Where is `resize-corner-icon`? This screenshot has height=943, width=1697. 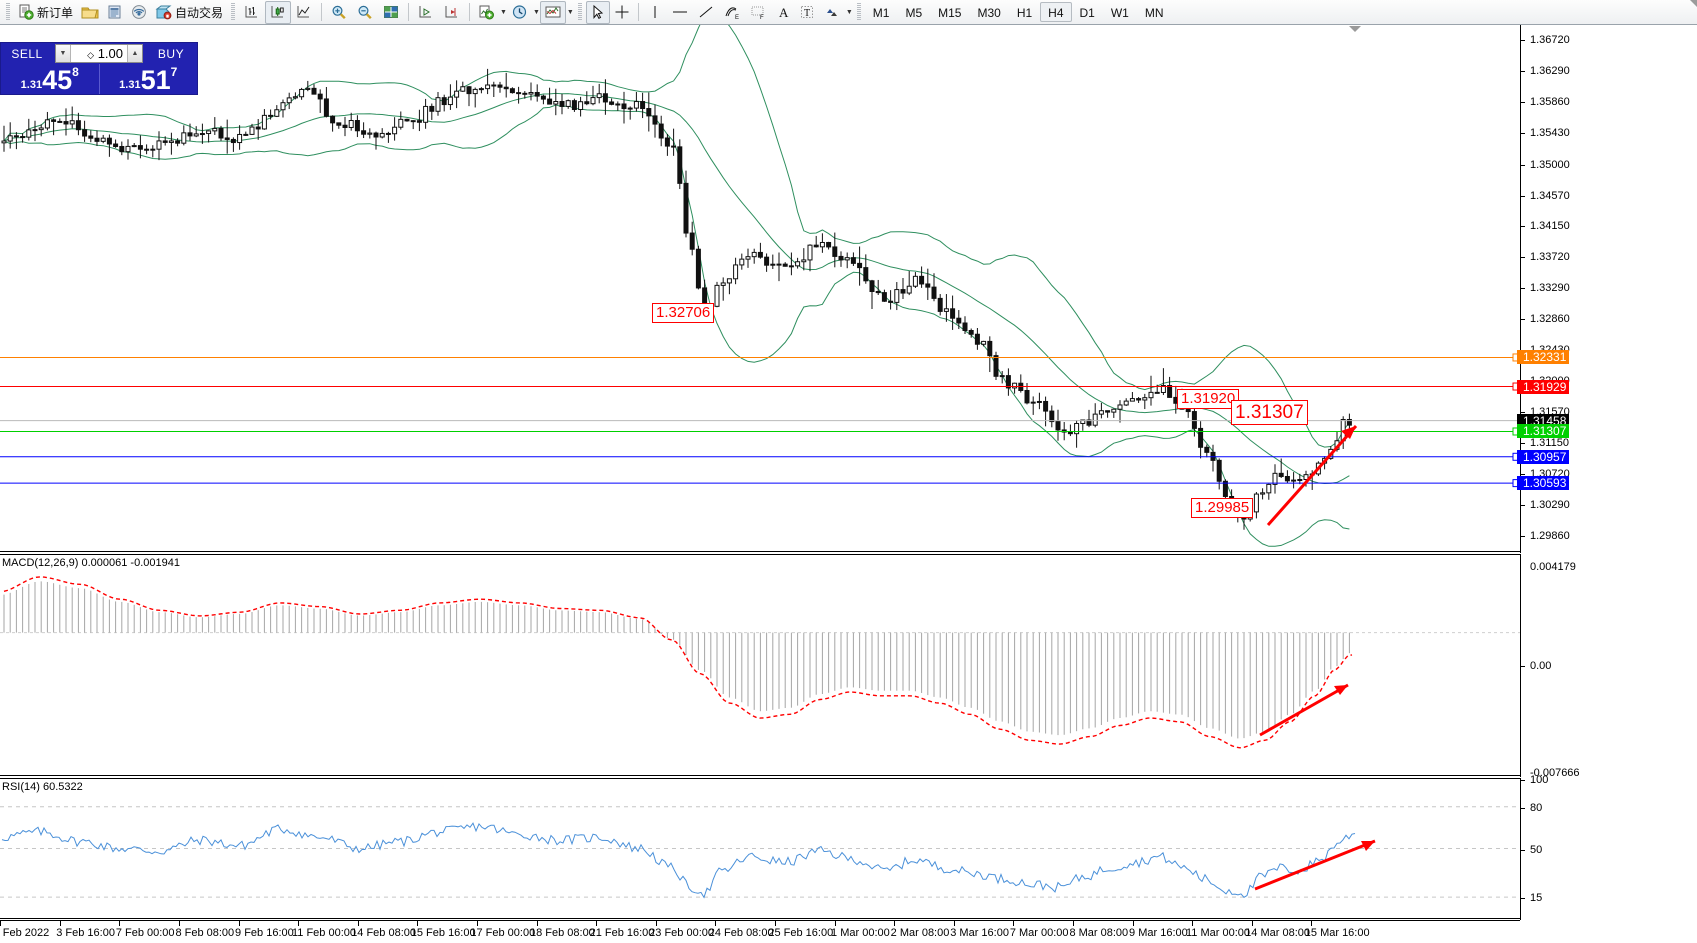 resize-corner-icon is located at coordinates (1693, 3).